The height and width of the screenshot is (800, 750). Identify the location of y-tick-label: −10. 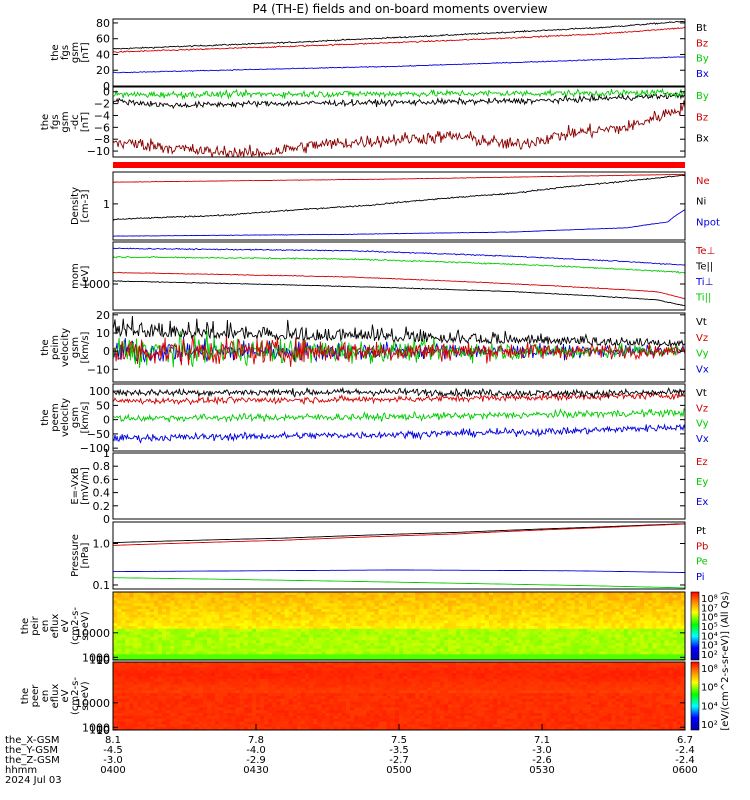
(98, 369).